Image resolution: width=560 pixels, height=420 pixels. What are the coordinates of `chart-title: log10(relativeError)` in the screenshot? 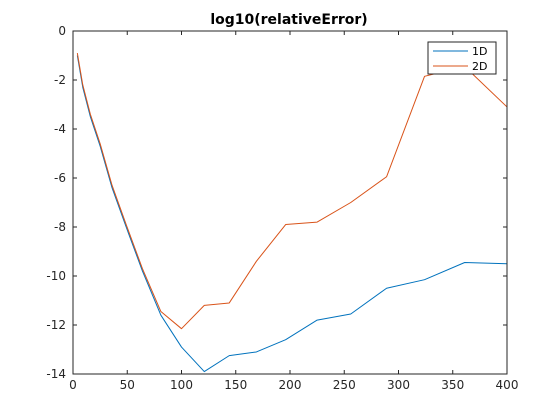 It's located at (288, 20).